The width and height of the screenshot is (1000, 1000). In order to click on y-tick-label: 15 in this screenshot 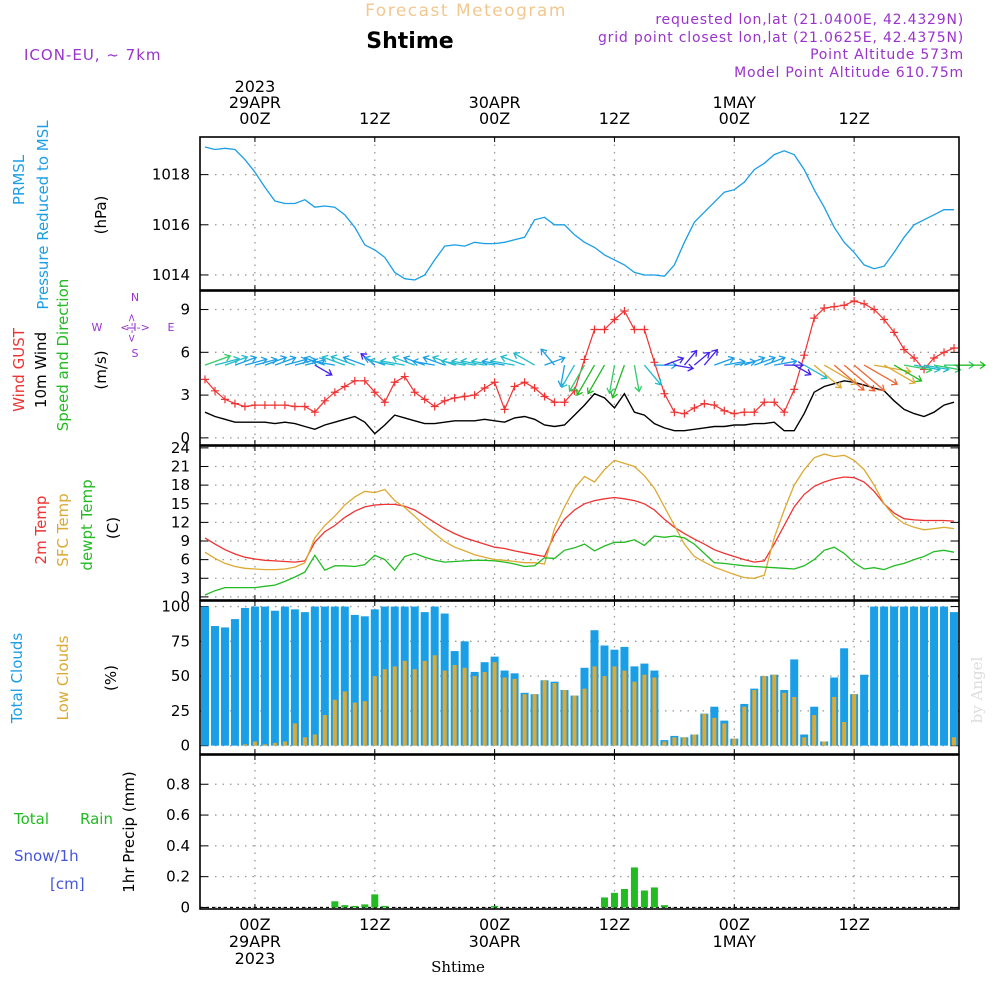, I will do `click(180, 504)`.